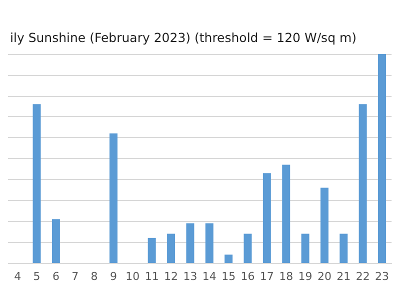  Describe the element at coordinates (286, 276) in the screenshot. I see `x-tick-label: 18` at that location.